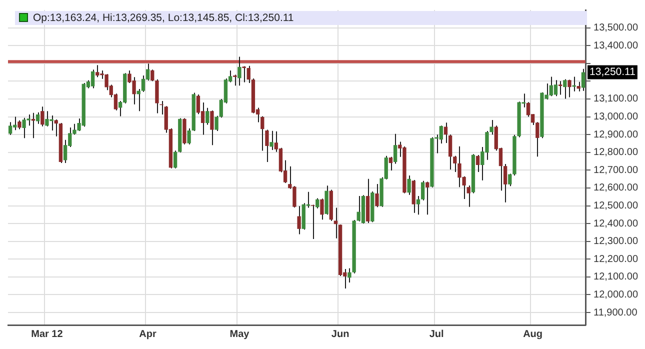 The height and width of the screenshot is (349, 645). What do you see at coordinates (616, 28) in the screenshot?
I see `y-tick-label: 13,500.00` at bounding box center [616, 28].